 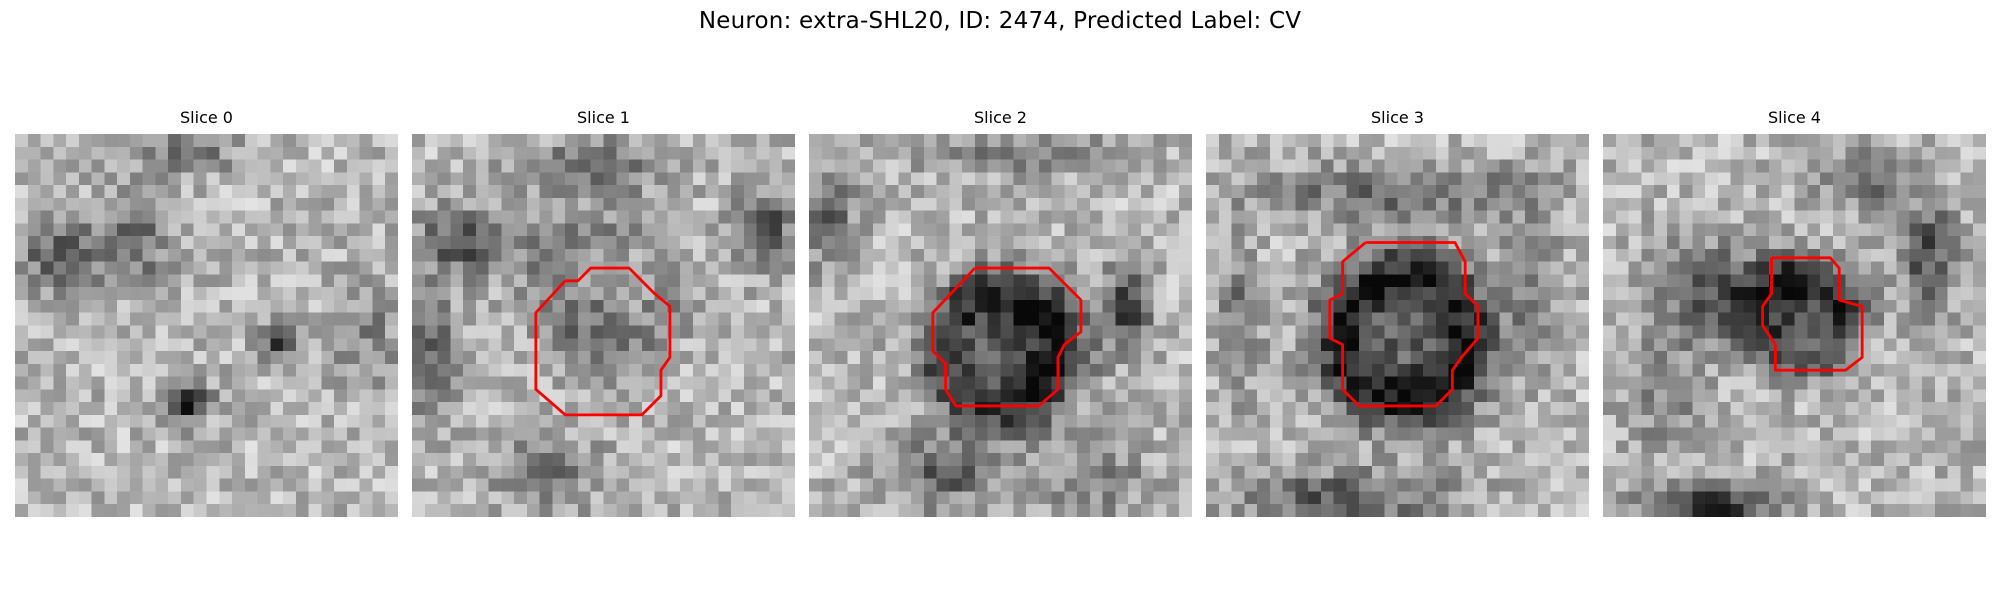 I want to click on slice-title: Slice 2, so click(x=1000, y=117).